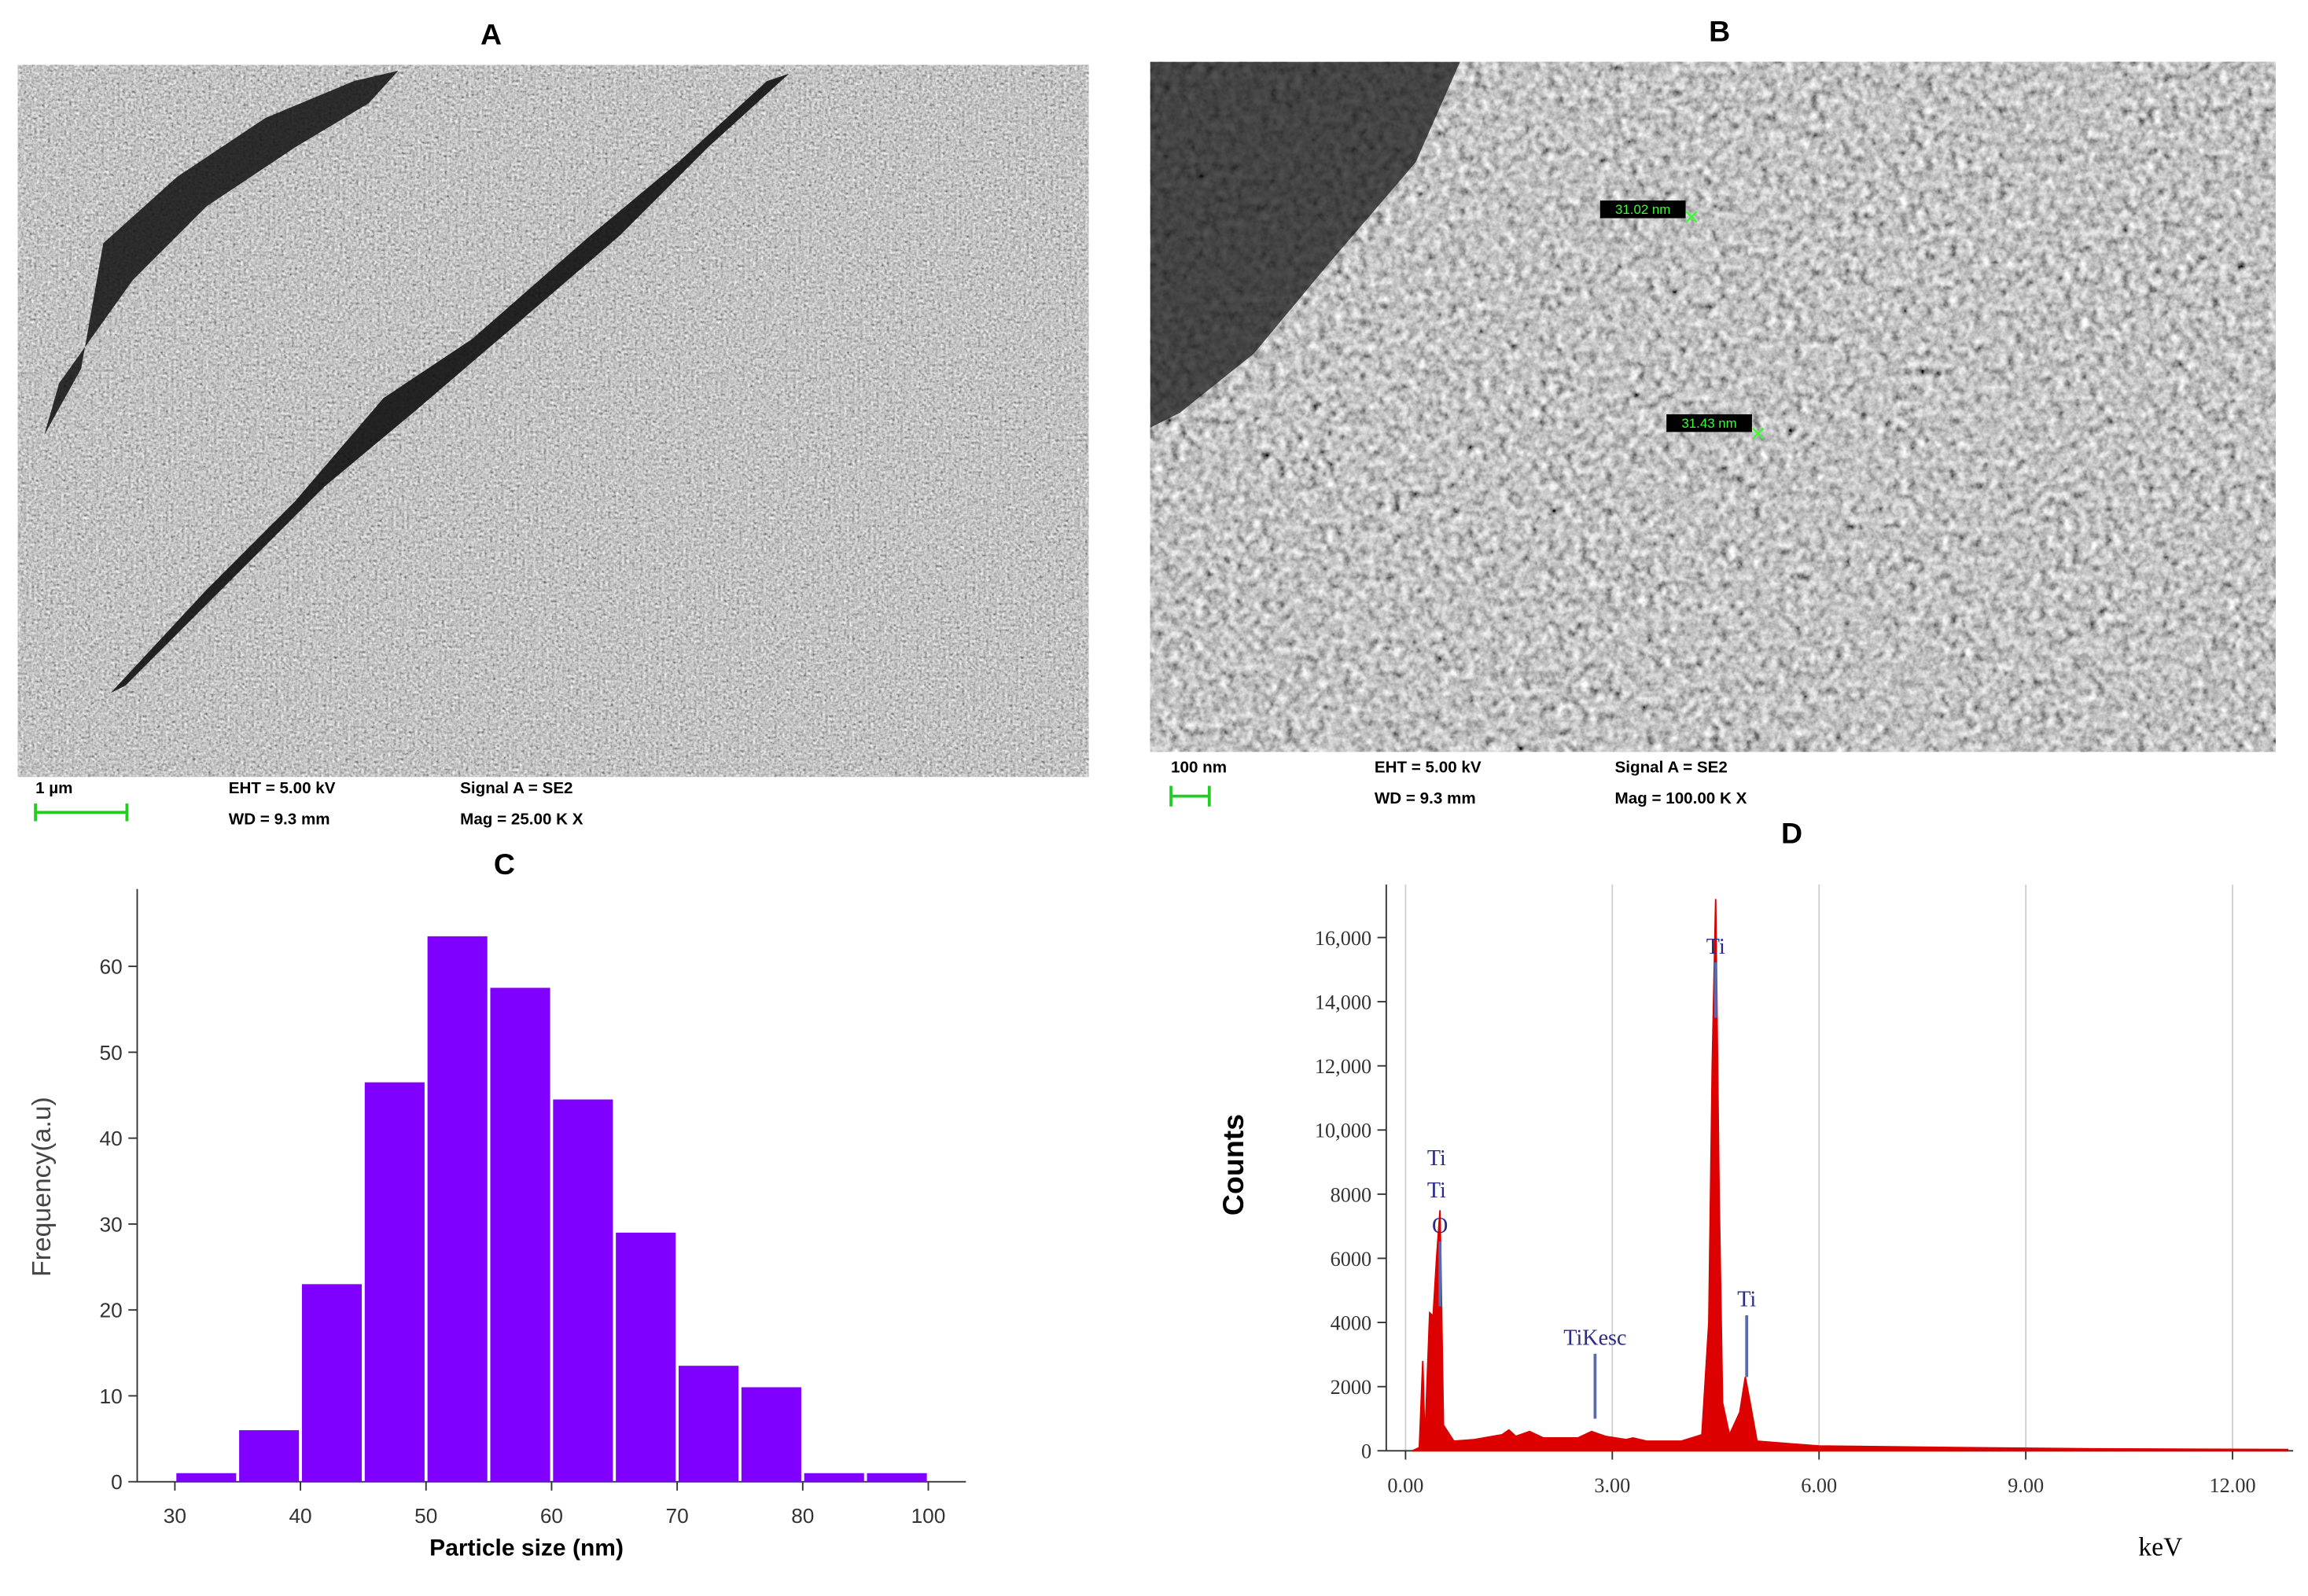  Describe the element at coordinates (1305, 244) in the screenshot. I see `shadow` at that location.